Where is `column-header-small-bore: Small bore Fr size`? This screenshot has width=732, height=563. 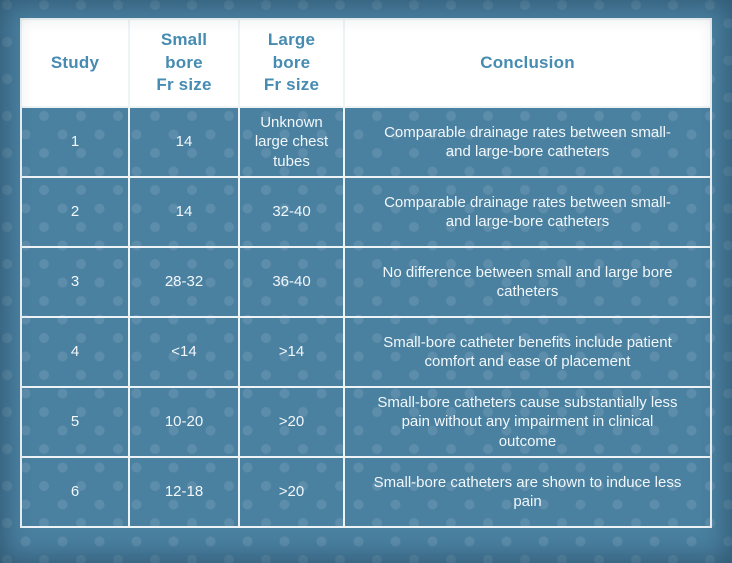 column-header-small-bore: Small bore Fr size is located at coordinates (184, 63).